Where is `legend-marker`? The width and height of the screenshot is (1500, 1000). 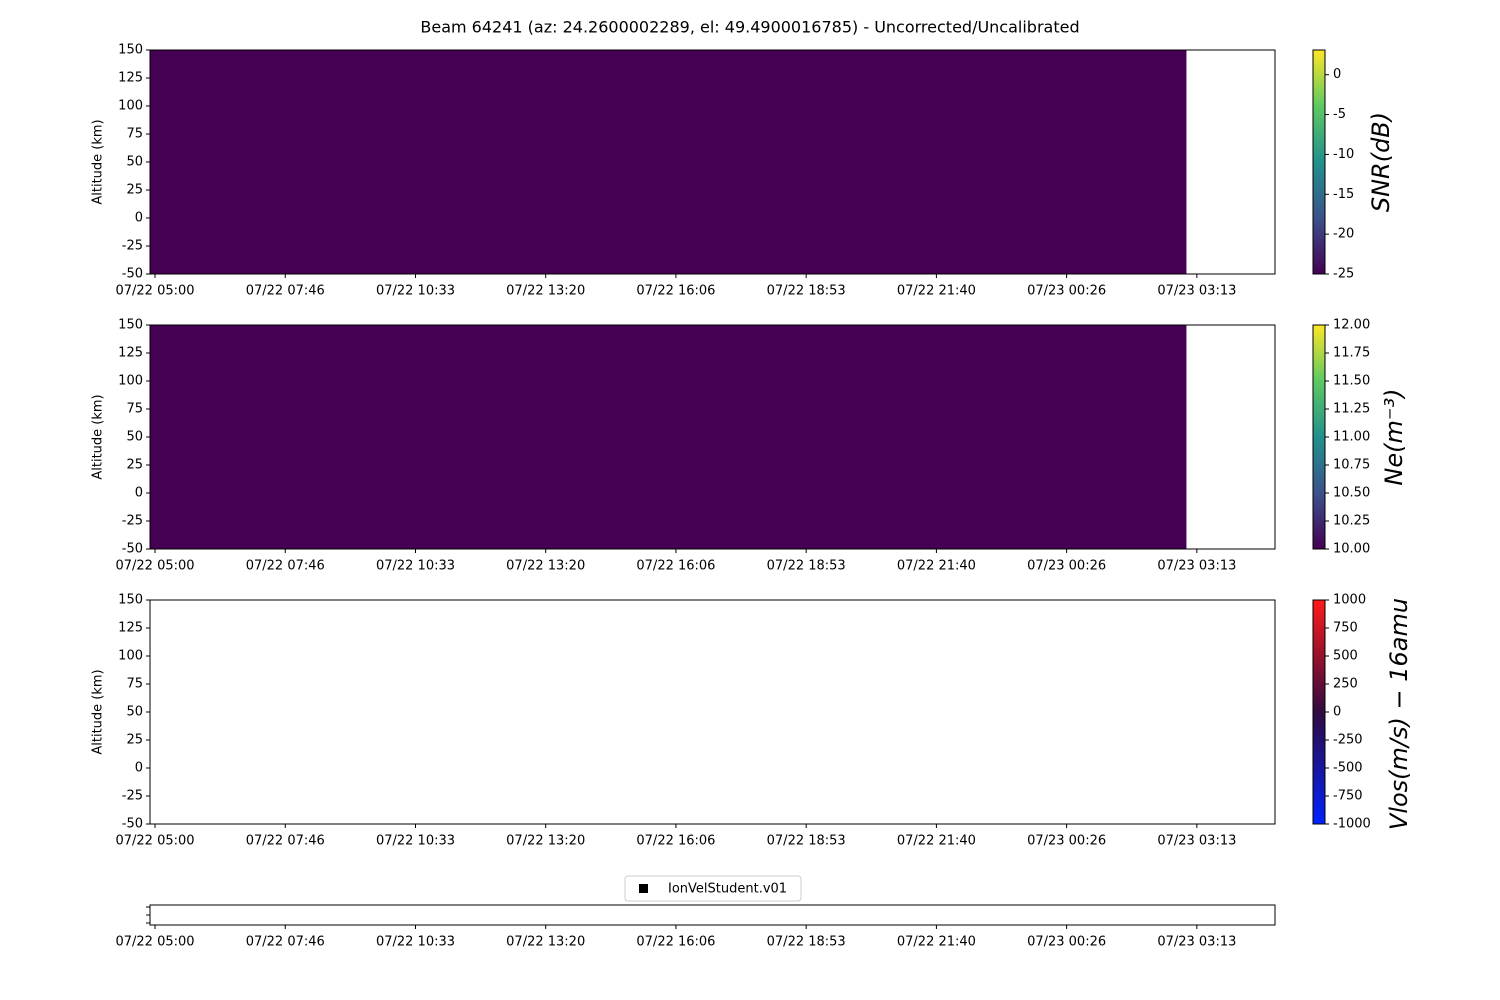 legend-marker is located at coordinates (643, 888).